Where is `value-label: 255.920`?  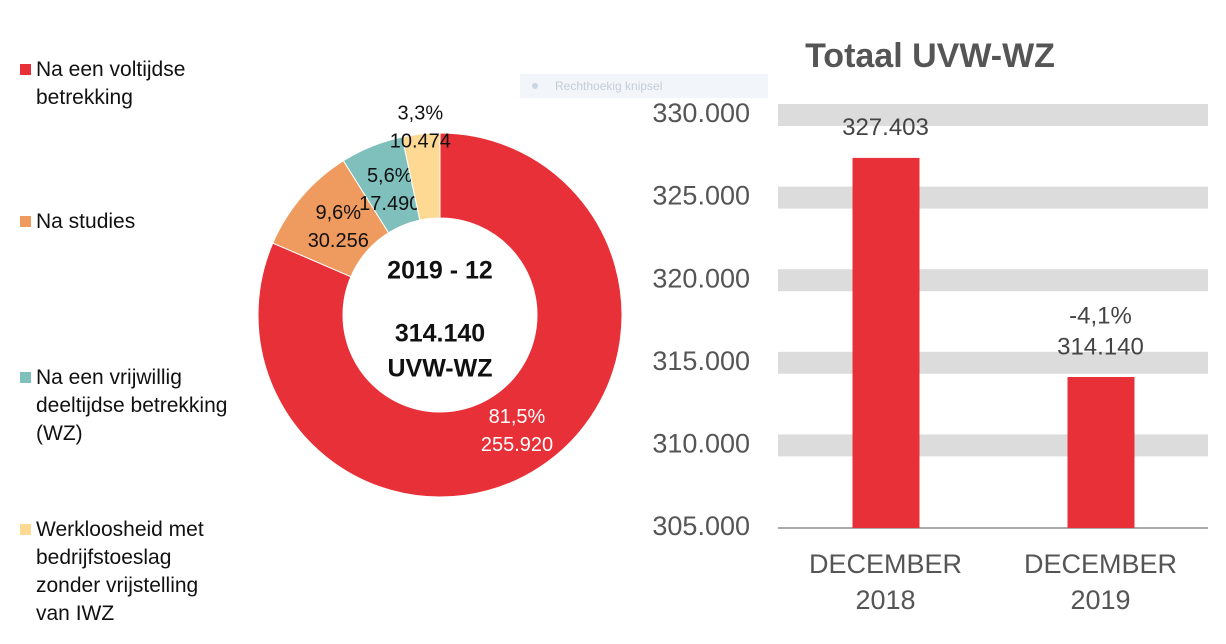
value-label: 255.920 is located at coordinates (517, 445).